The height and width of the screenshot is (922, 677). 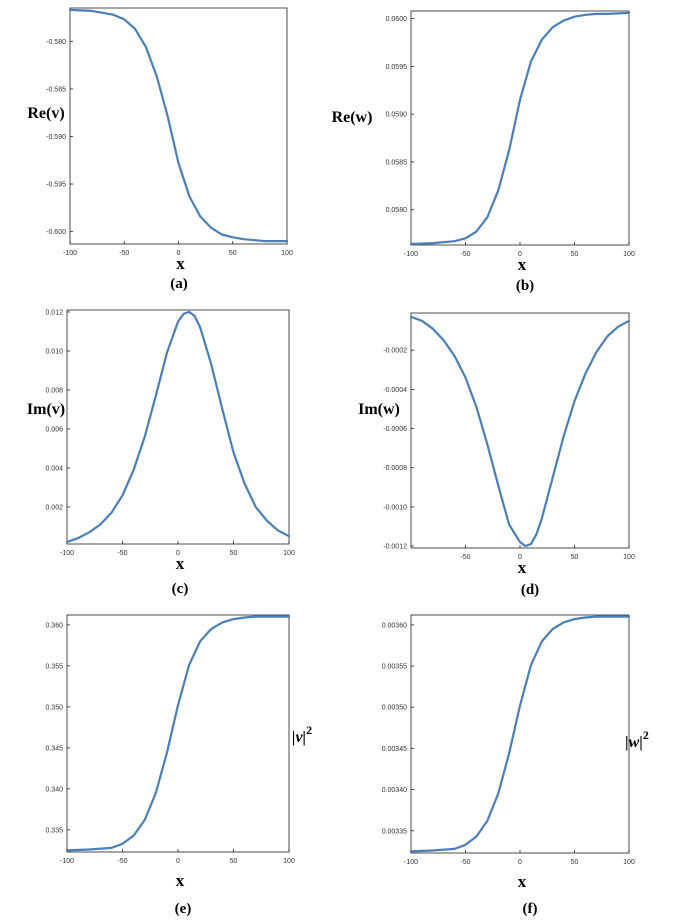 I want to click on y-tick-label: -0.0010, so click(x=395, y=507).